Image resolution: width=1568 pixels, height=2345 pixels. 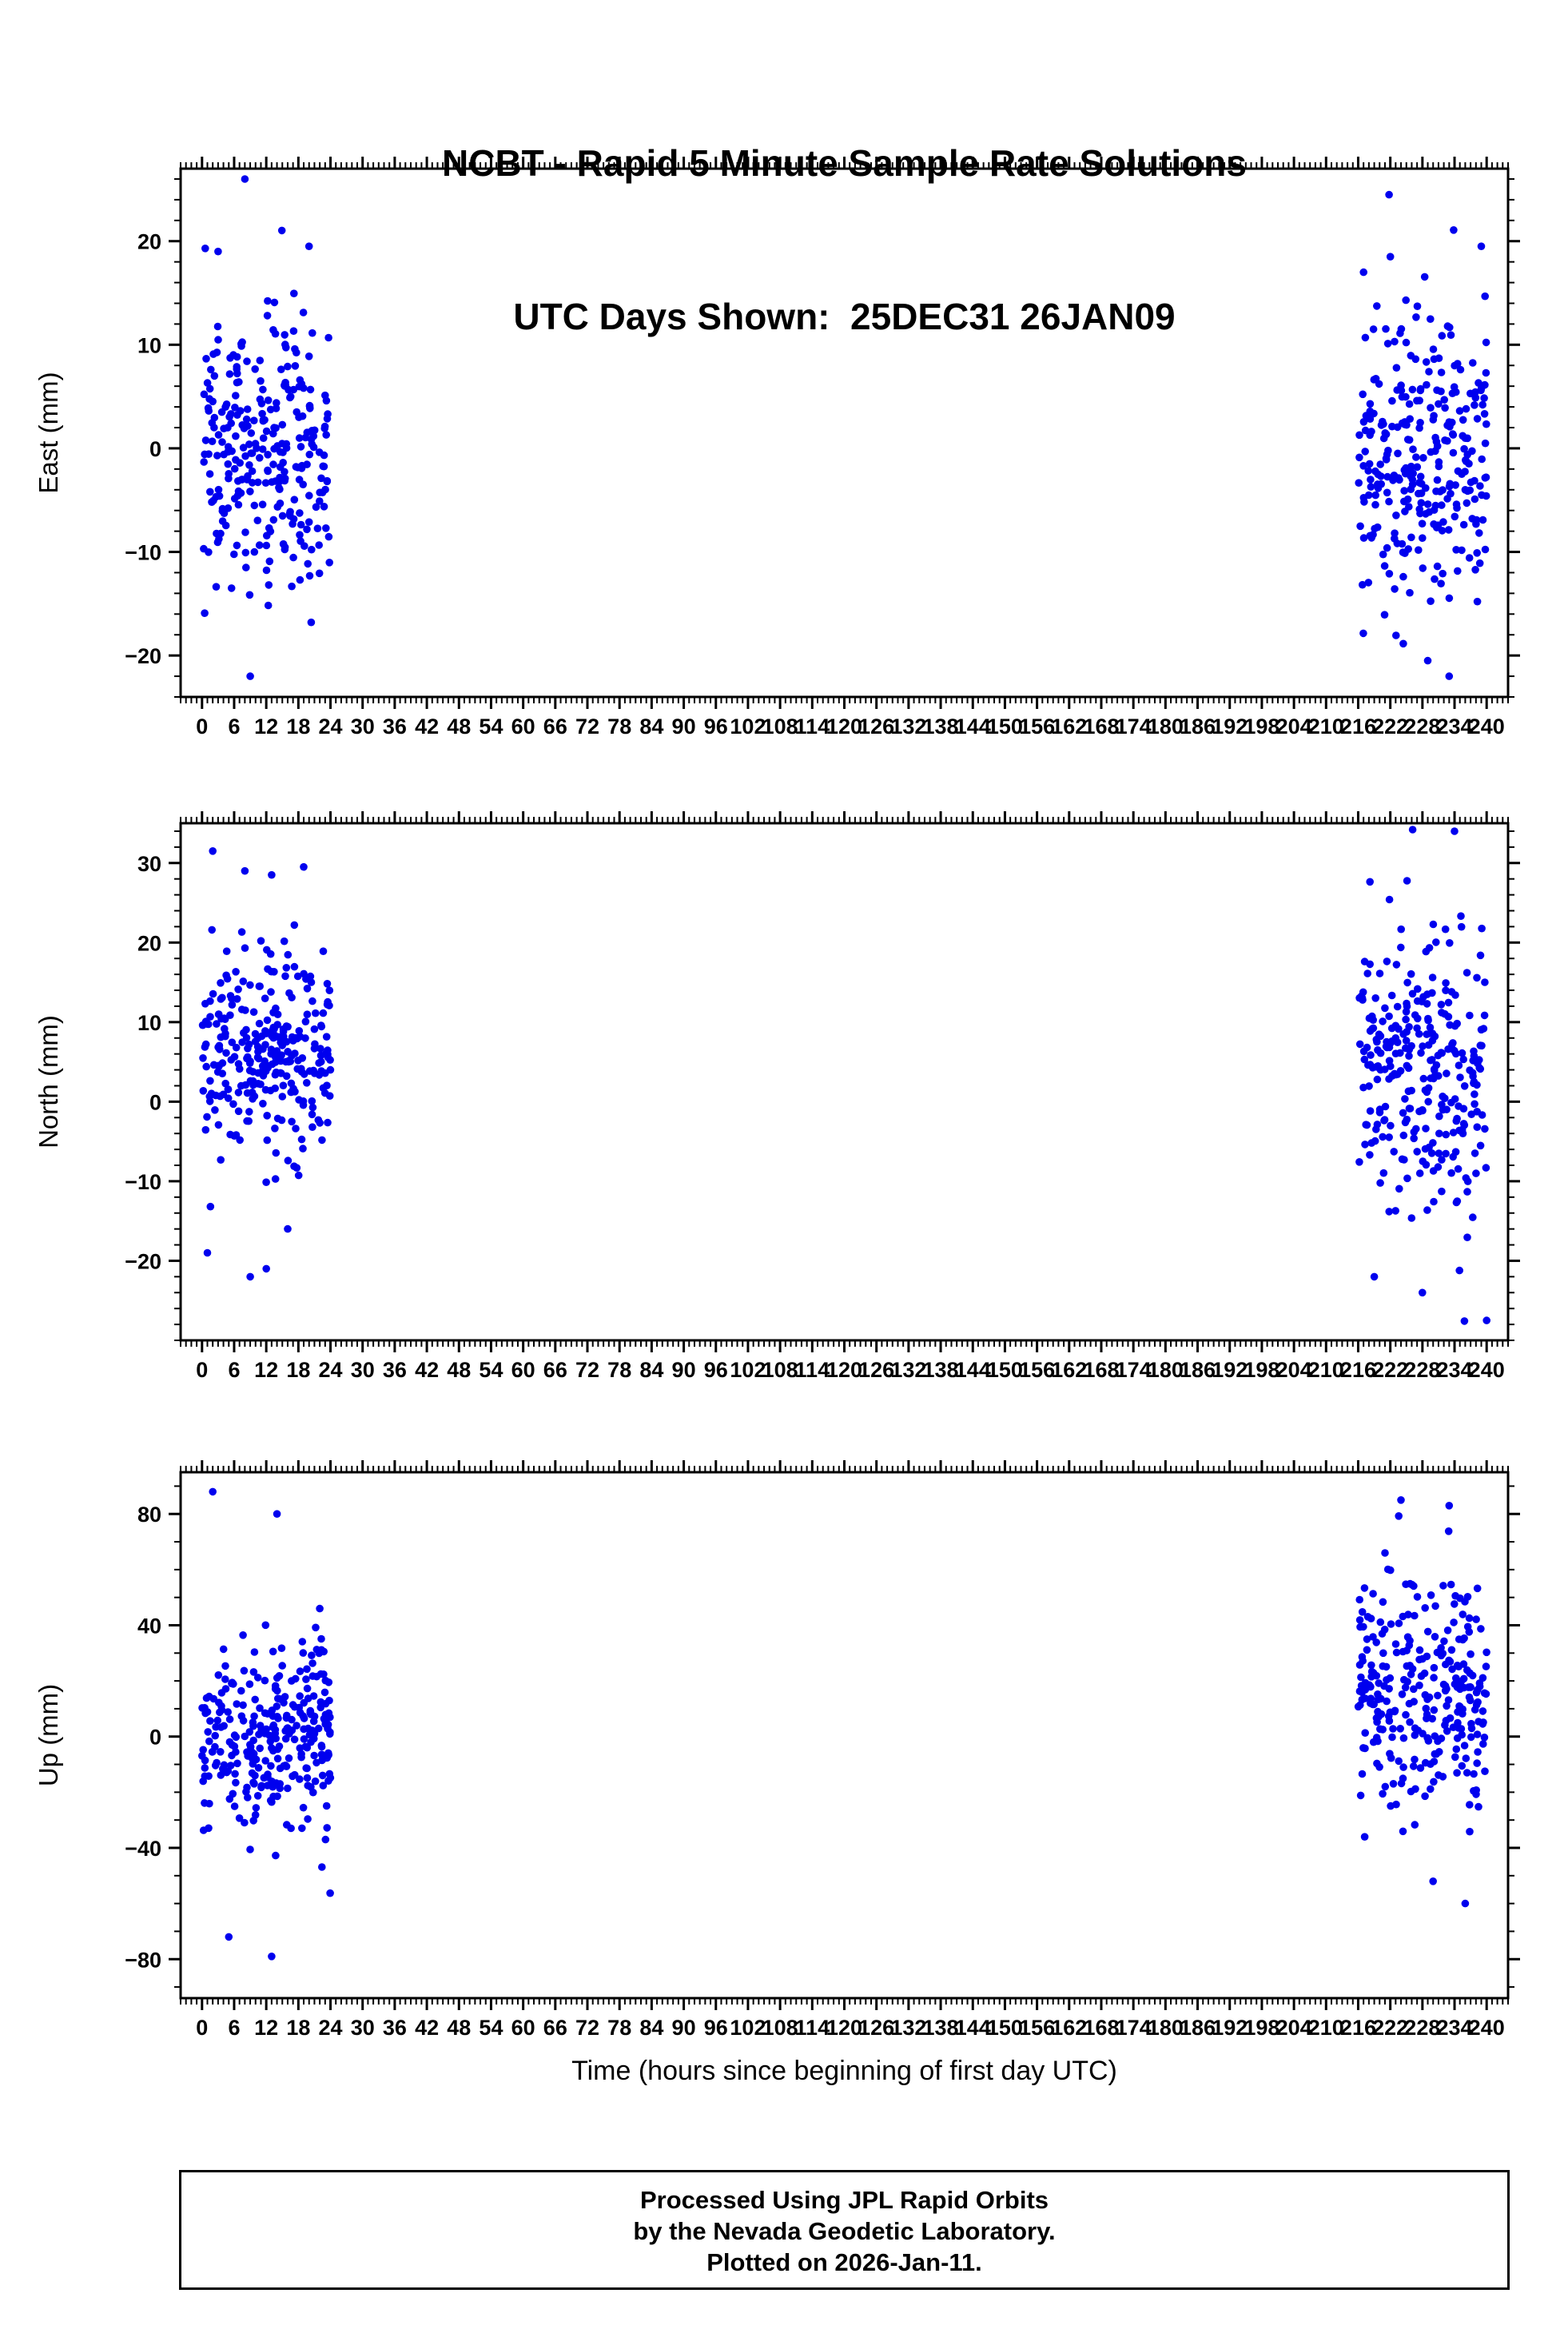 What do you see at coordinates (1005, 1370) in the screenshot?
I see `svg-text: 150` at bounding box center [1005, 1370].